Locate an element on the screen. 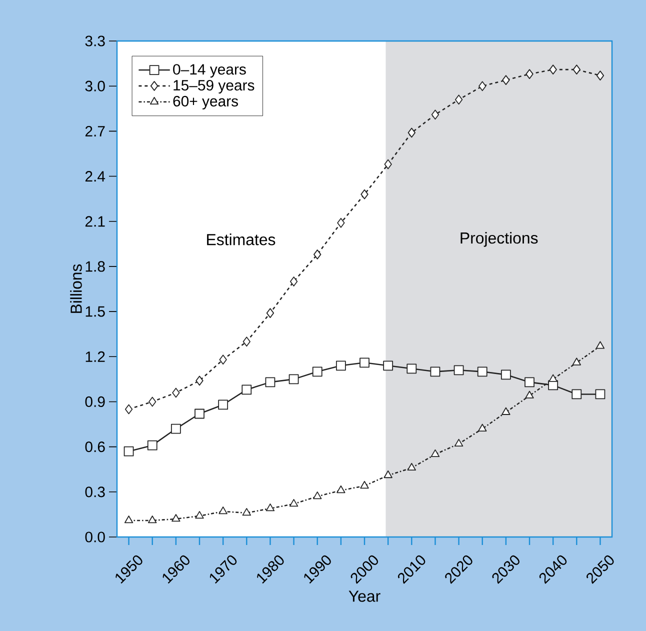 This screenshot has width=646, height=631. y-tick-label: 1.5 is located at coordinates (95, 311).